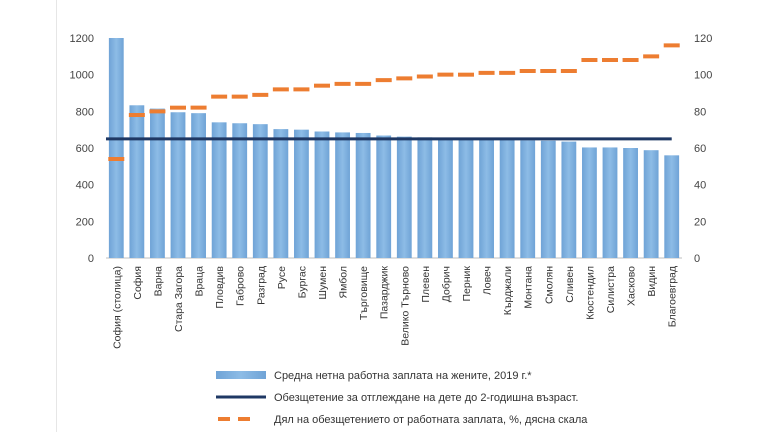 The width and height of the screenshot is (768, 432). What do you see at coordinates (697, 259) in the screenshot?
I see `y-right-tick-label: 0` at bounding box center [697, 259].